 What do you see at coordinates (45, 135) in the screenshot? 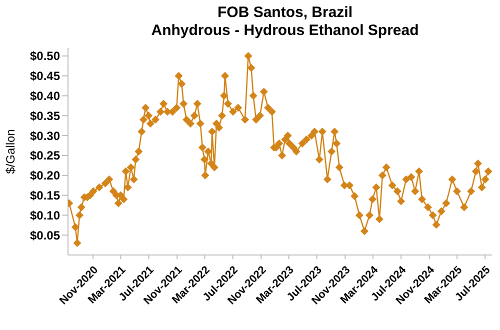
I see `y-tick-label: $0.30` at bounding box center [45, 135].